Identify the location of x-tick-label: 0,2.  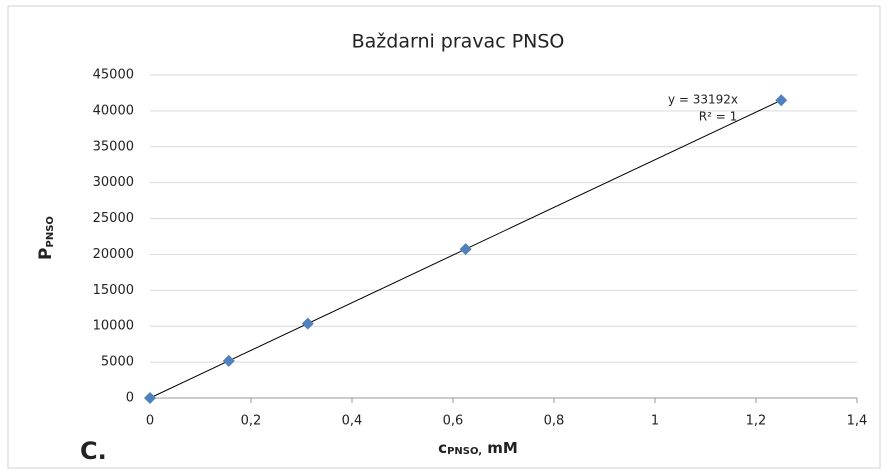
(251, 421).